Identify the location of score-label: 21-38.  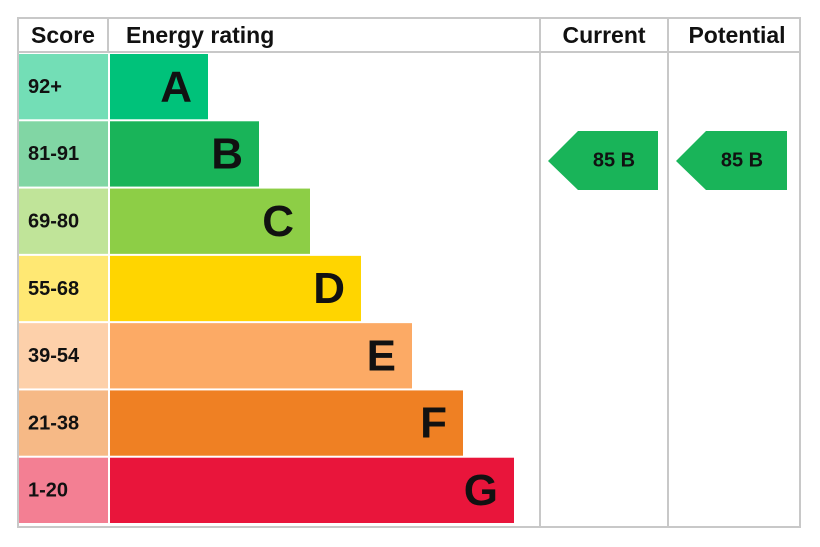
(53, 423).